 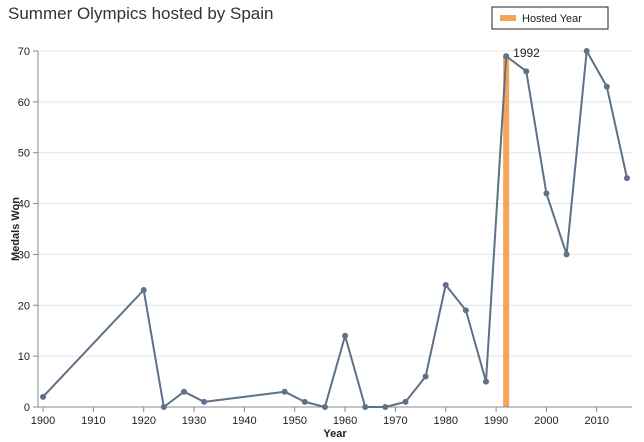 What do you see at coordinates (24, 306) in the screenshot?
I see `y-tick-label: 20` at bounding box center [24, 306].